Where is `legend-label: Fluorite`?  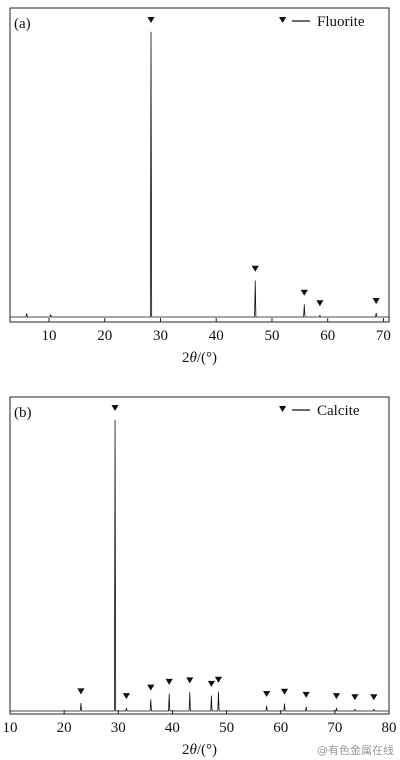
legend-label: Fluorite is located at coordinates (341, 22).